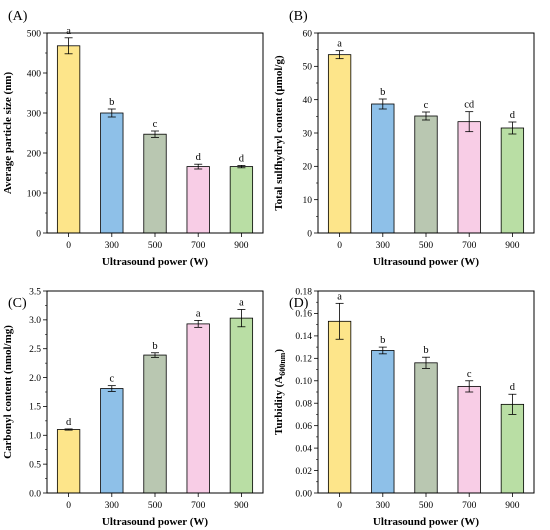  Describe the element at coordinates (279, 133) in the screenshot. I see `y-axis-title: Total sulfhydryl content (μmol/g)` at that location.